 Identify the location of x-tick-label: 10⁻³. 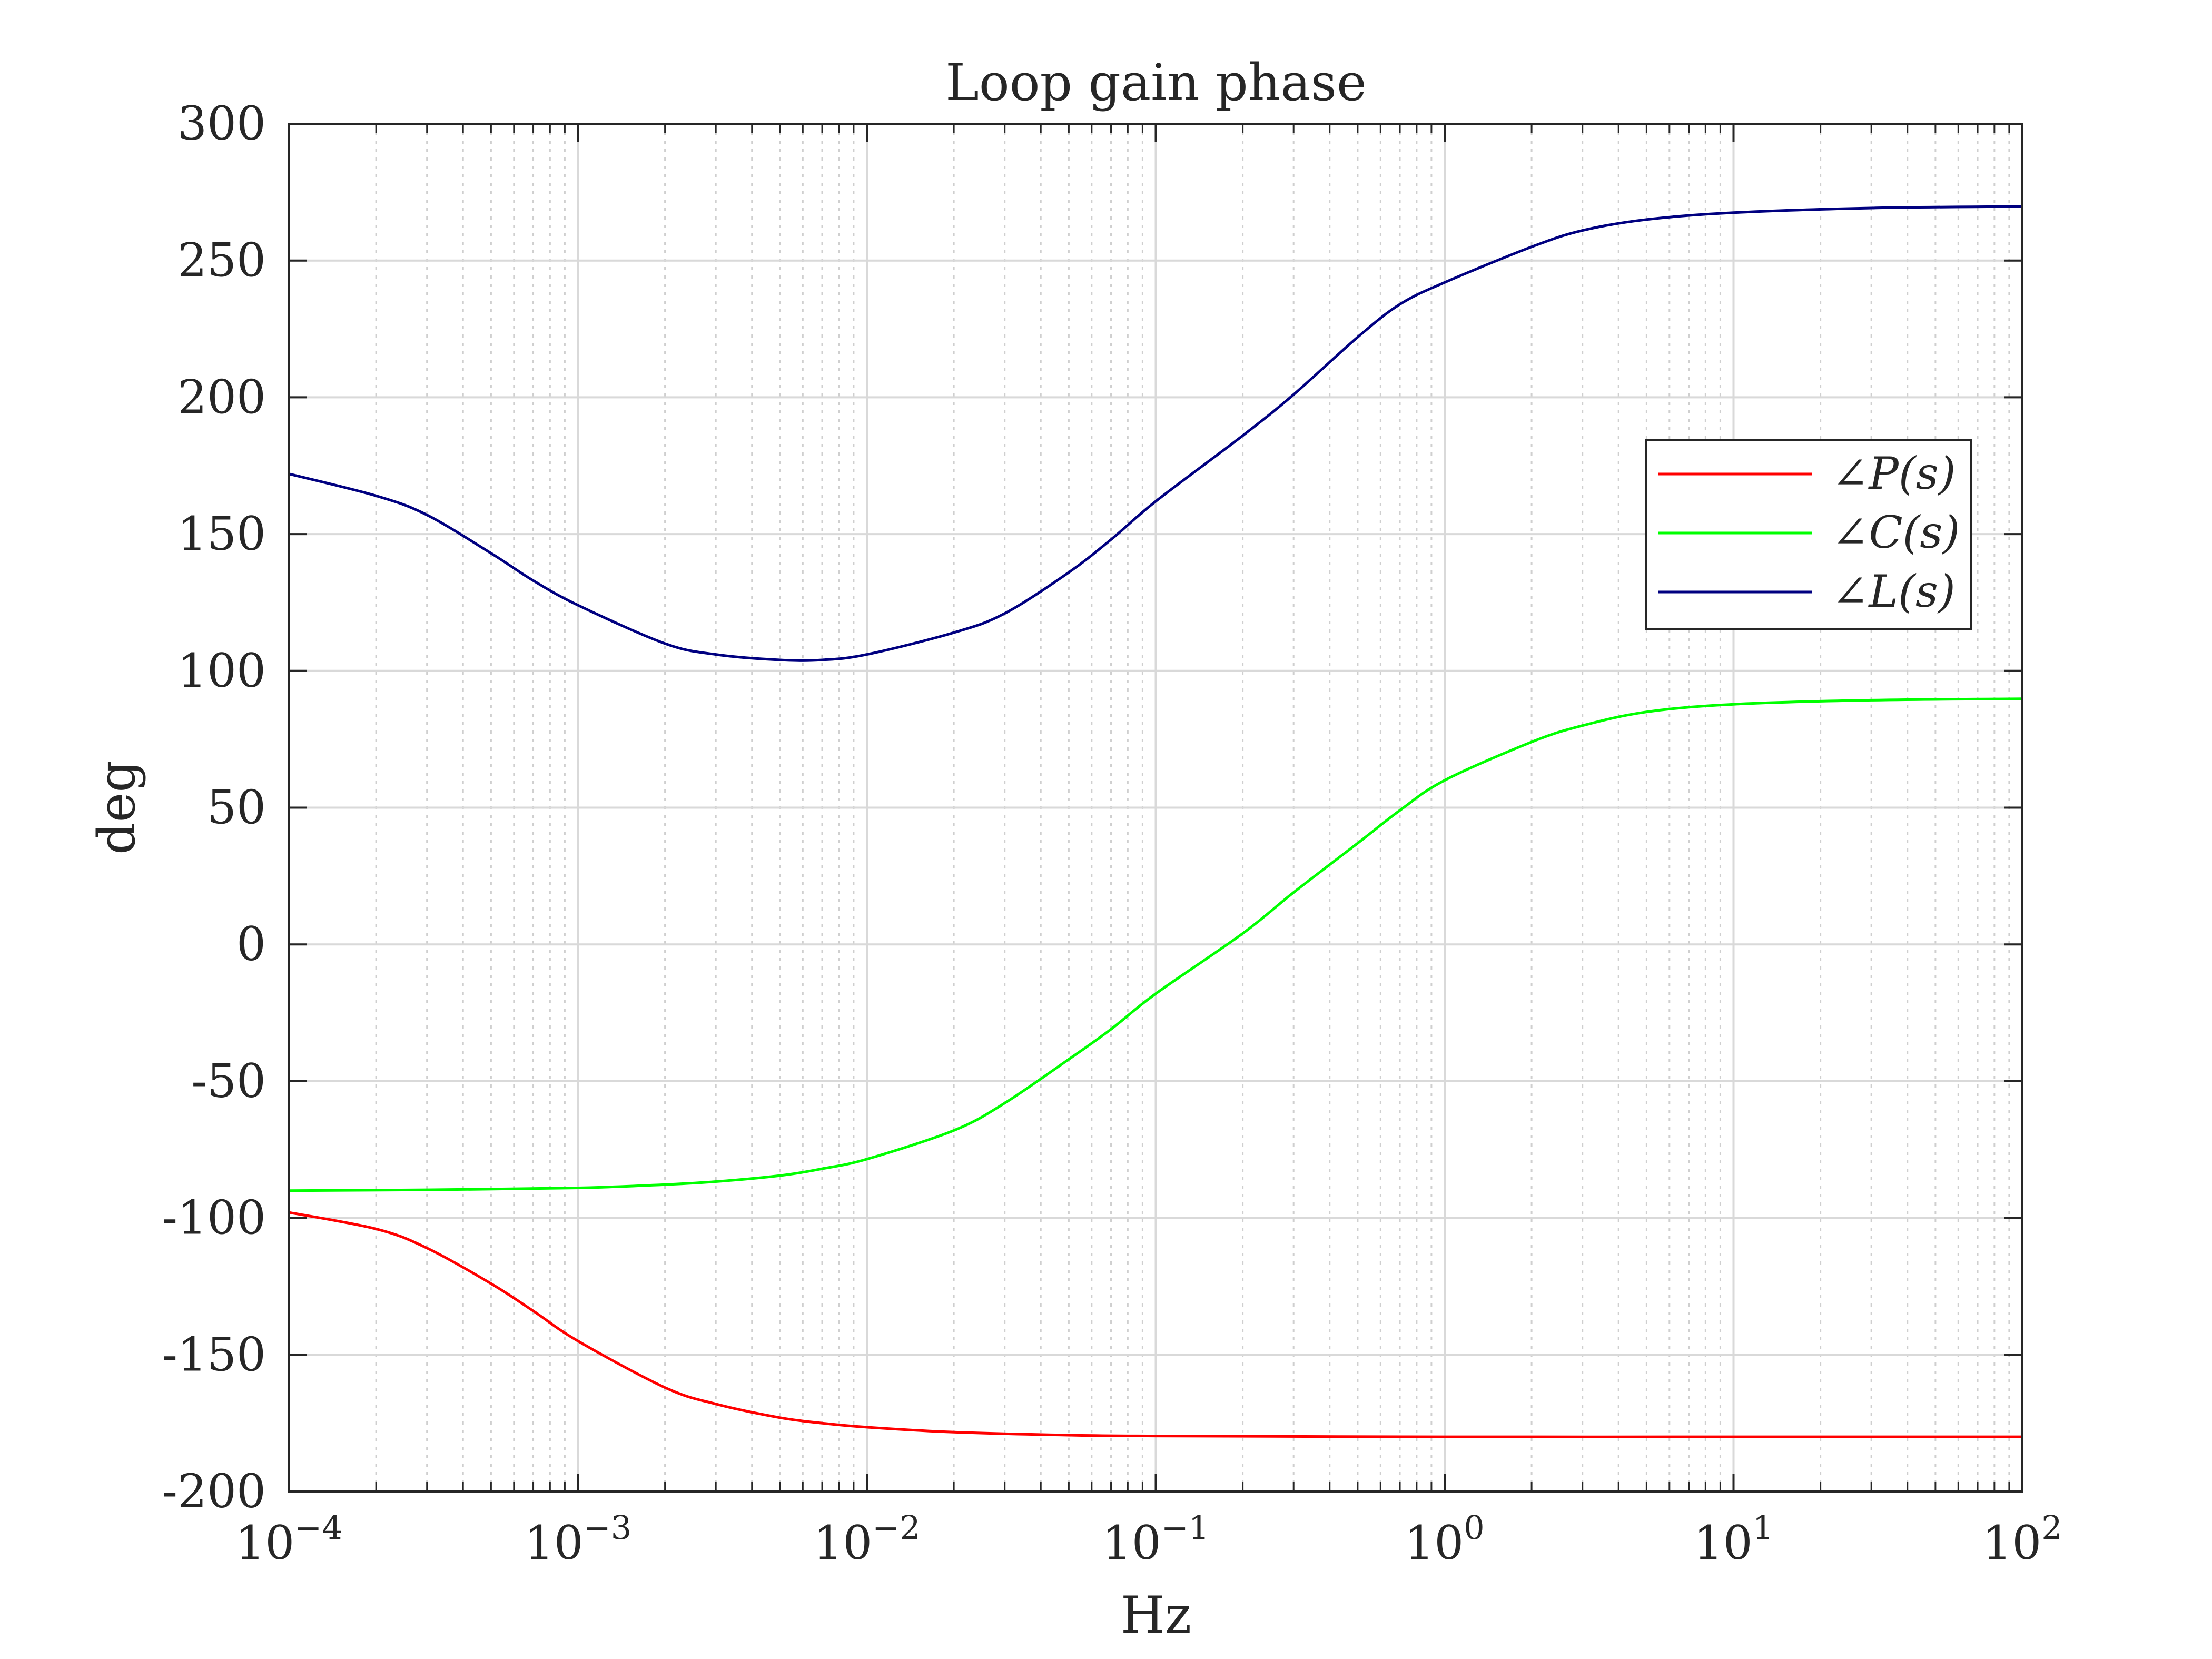
(578, 1539).